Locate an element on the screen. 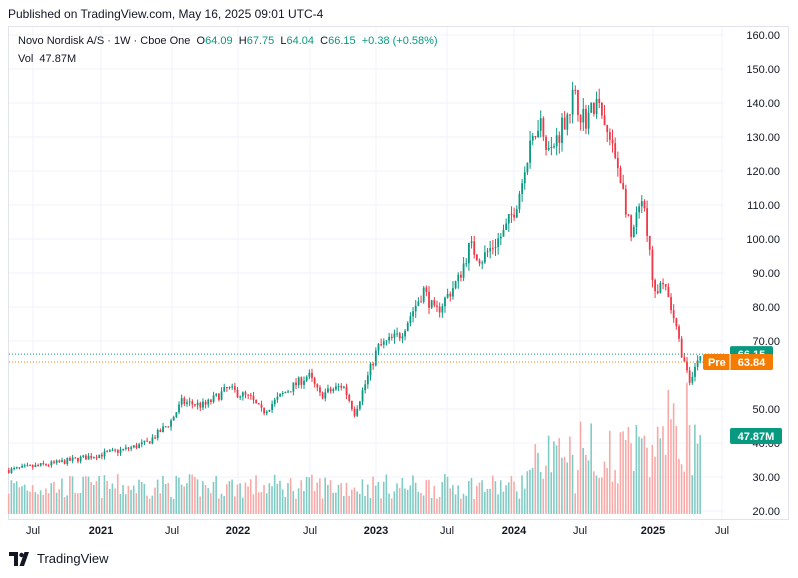  x-axis: Jul 2021 Jul 2022 Jul 2023 Jul 2024 Jul 2025 Jul is located at coordinates (377, 531).